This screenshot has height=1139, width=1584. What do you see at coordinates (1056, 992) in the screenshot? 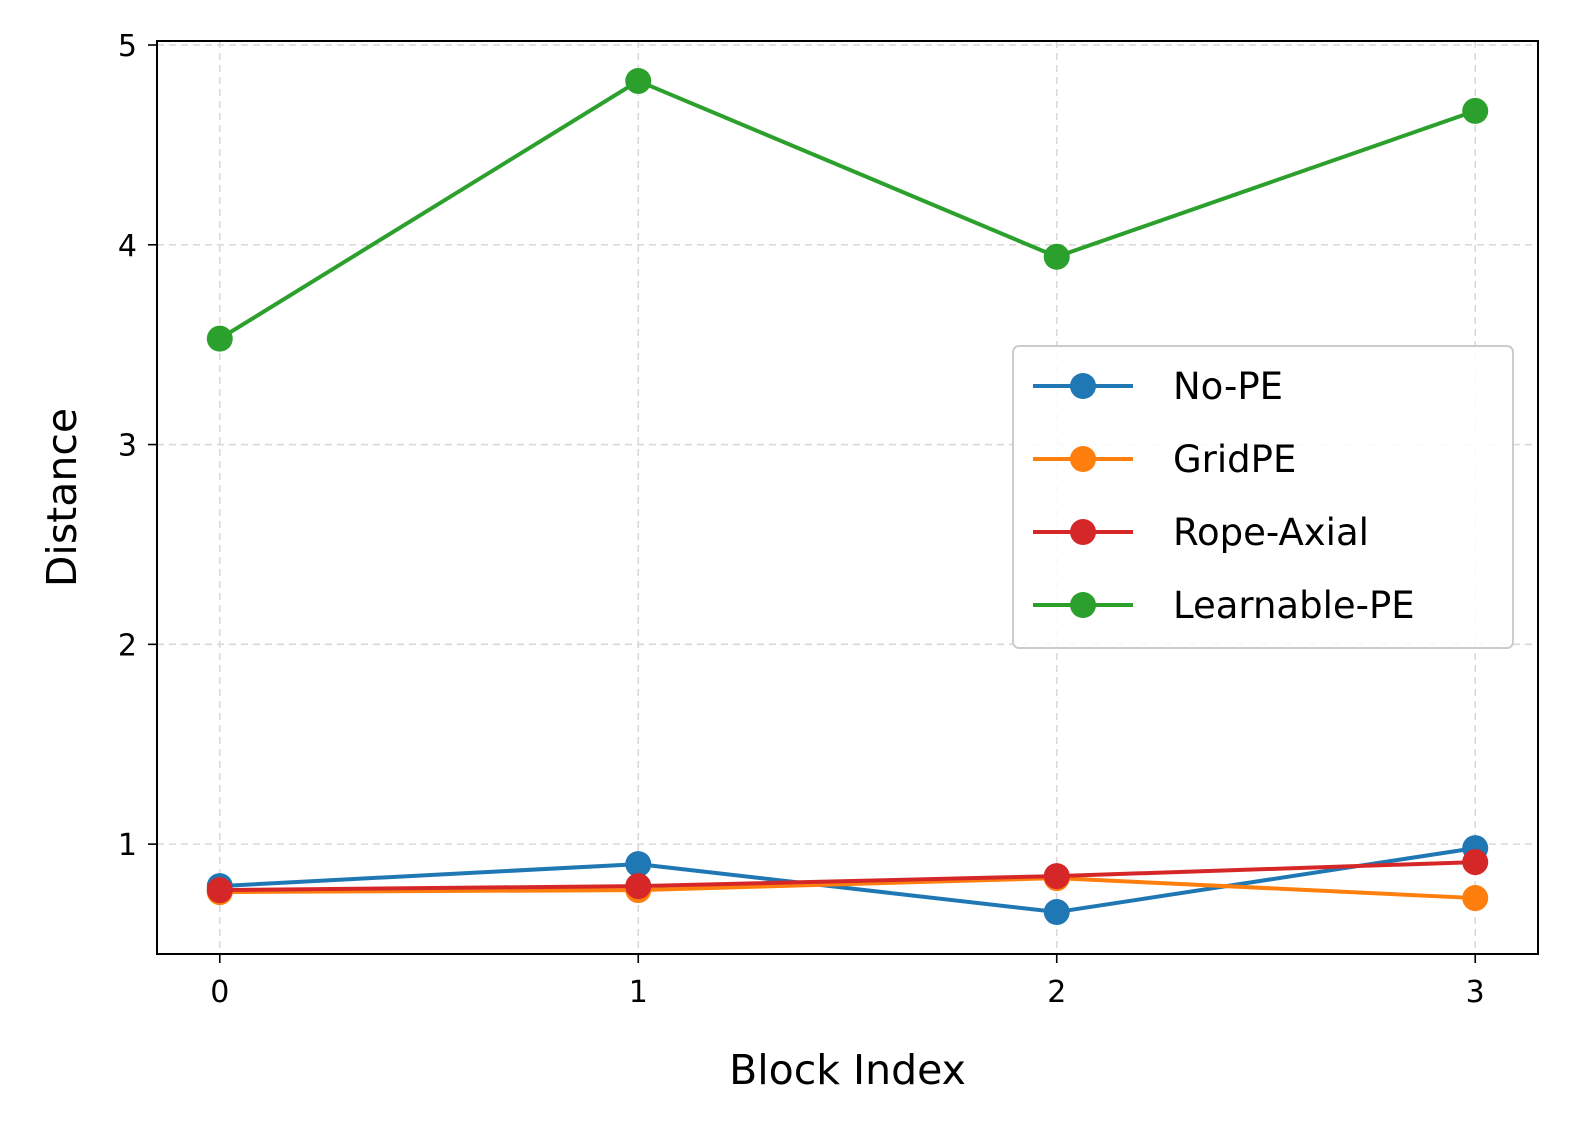
I see `x-tick-label: 2` at bounding box center [1056, 992].